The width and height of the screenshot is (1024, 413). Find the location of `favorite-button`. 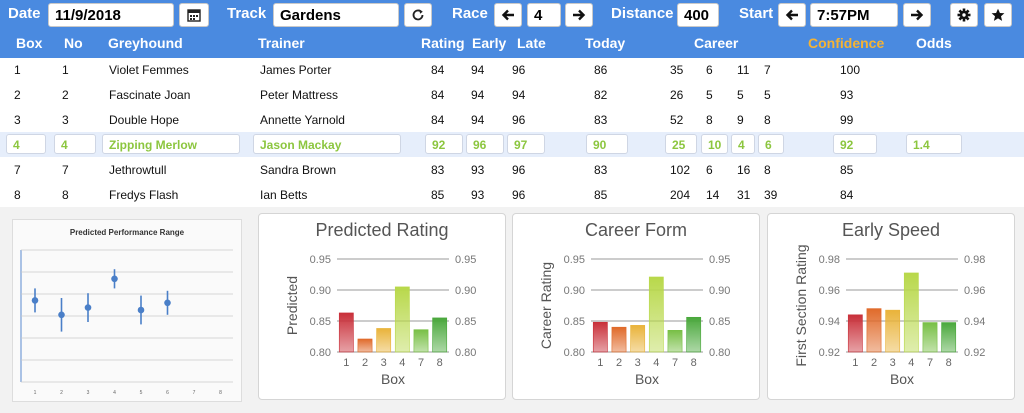

favorite-button is located at coordinates (998, 15).